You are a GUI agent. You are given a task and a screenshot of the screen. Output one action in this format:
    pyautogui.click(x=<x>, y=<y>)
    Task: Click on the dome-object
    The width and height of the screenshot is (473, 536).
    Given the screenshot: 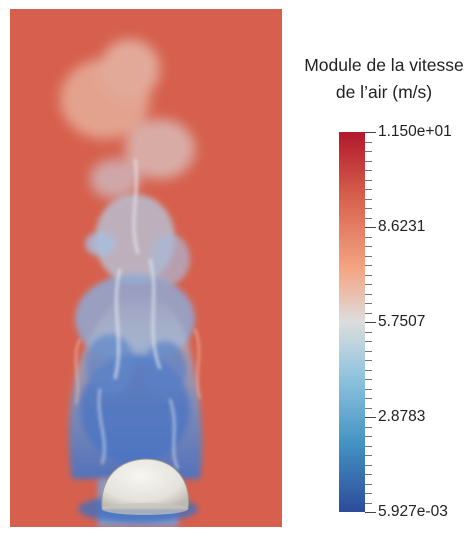 What is the action you would take?
    pyautogui.click(x=145, y=484)
    